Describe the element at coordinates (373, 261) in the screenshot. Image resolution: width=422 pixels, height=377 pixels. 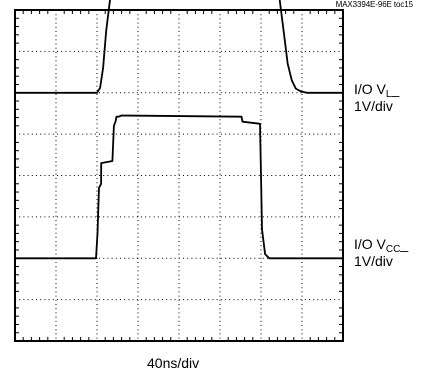
I see `trace-scale-vcc: 1V/div` at that location.